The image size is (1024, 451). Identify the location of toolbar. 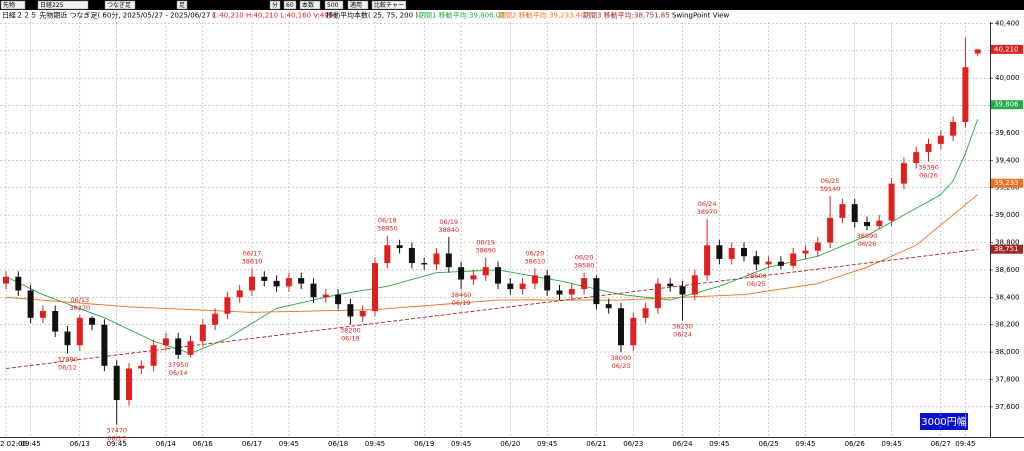
(512, 5).